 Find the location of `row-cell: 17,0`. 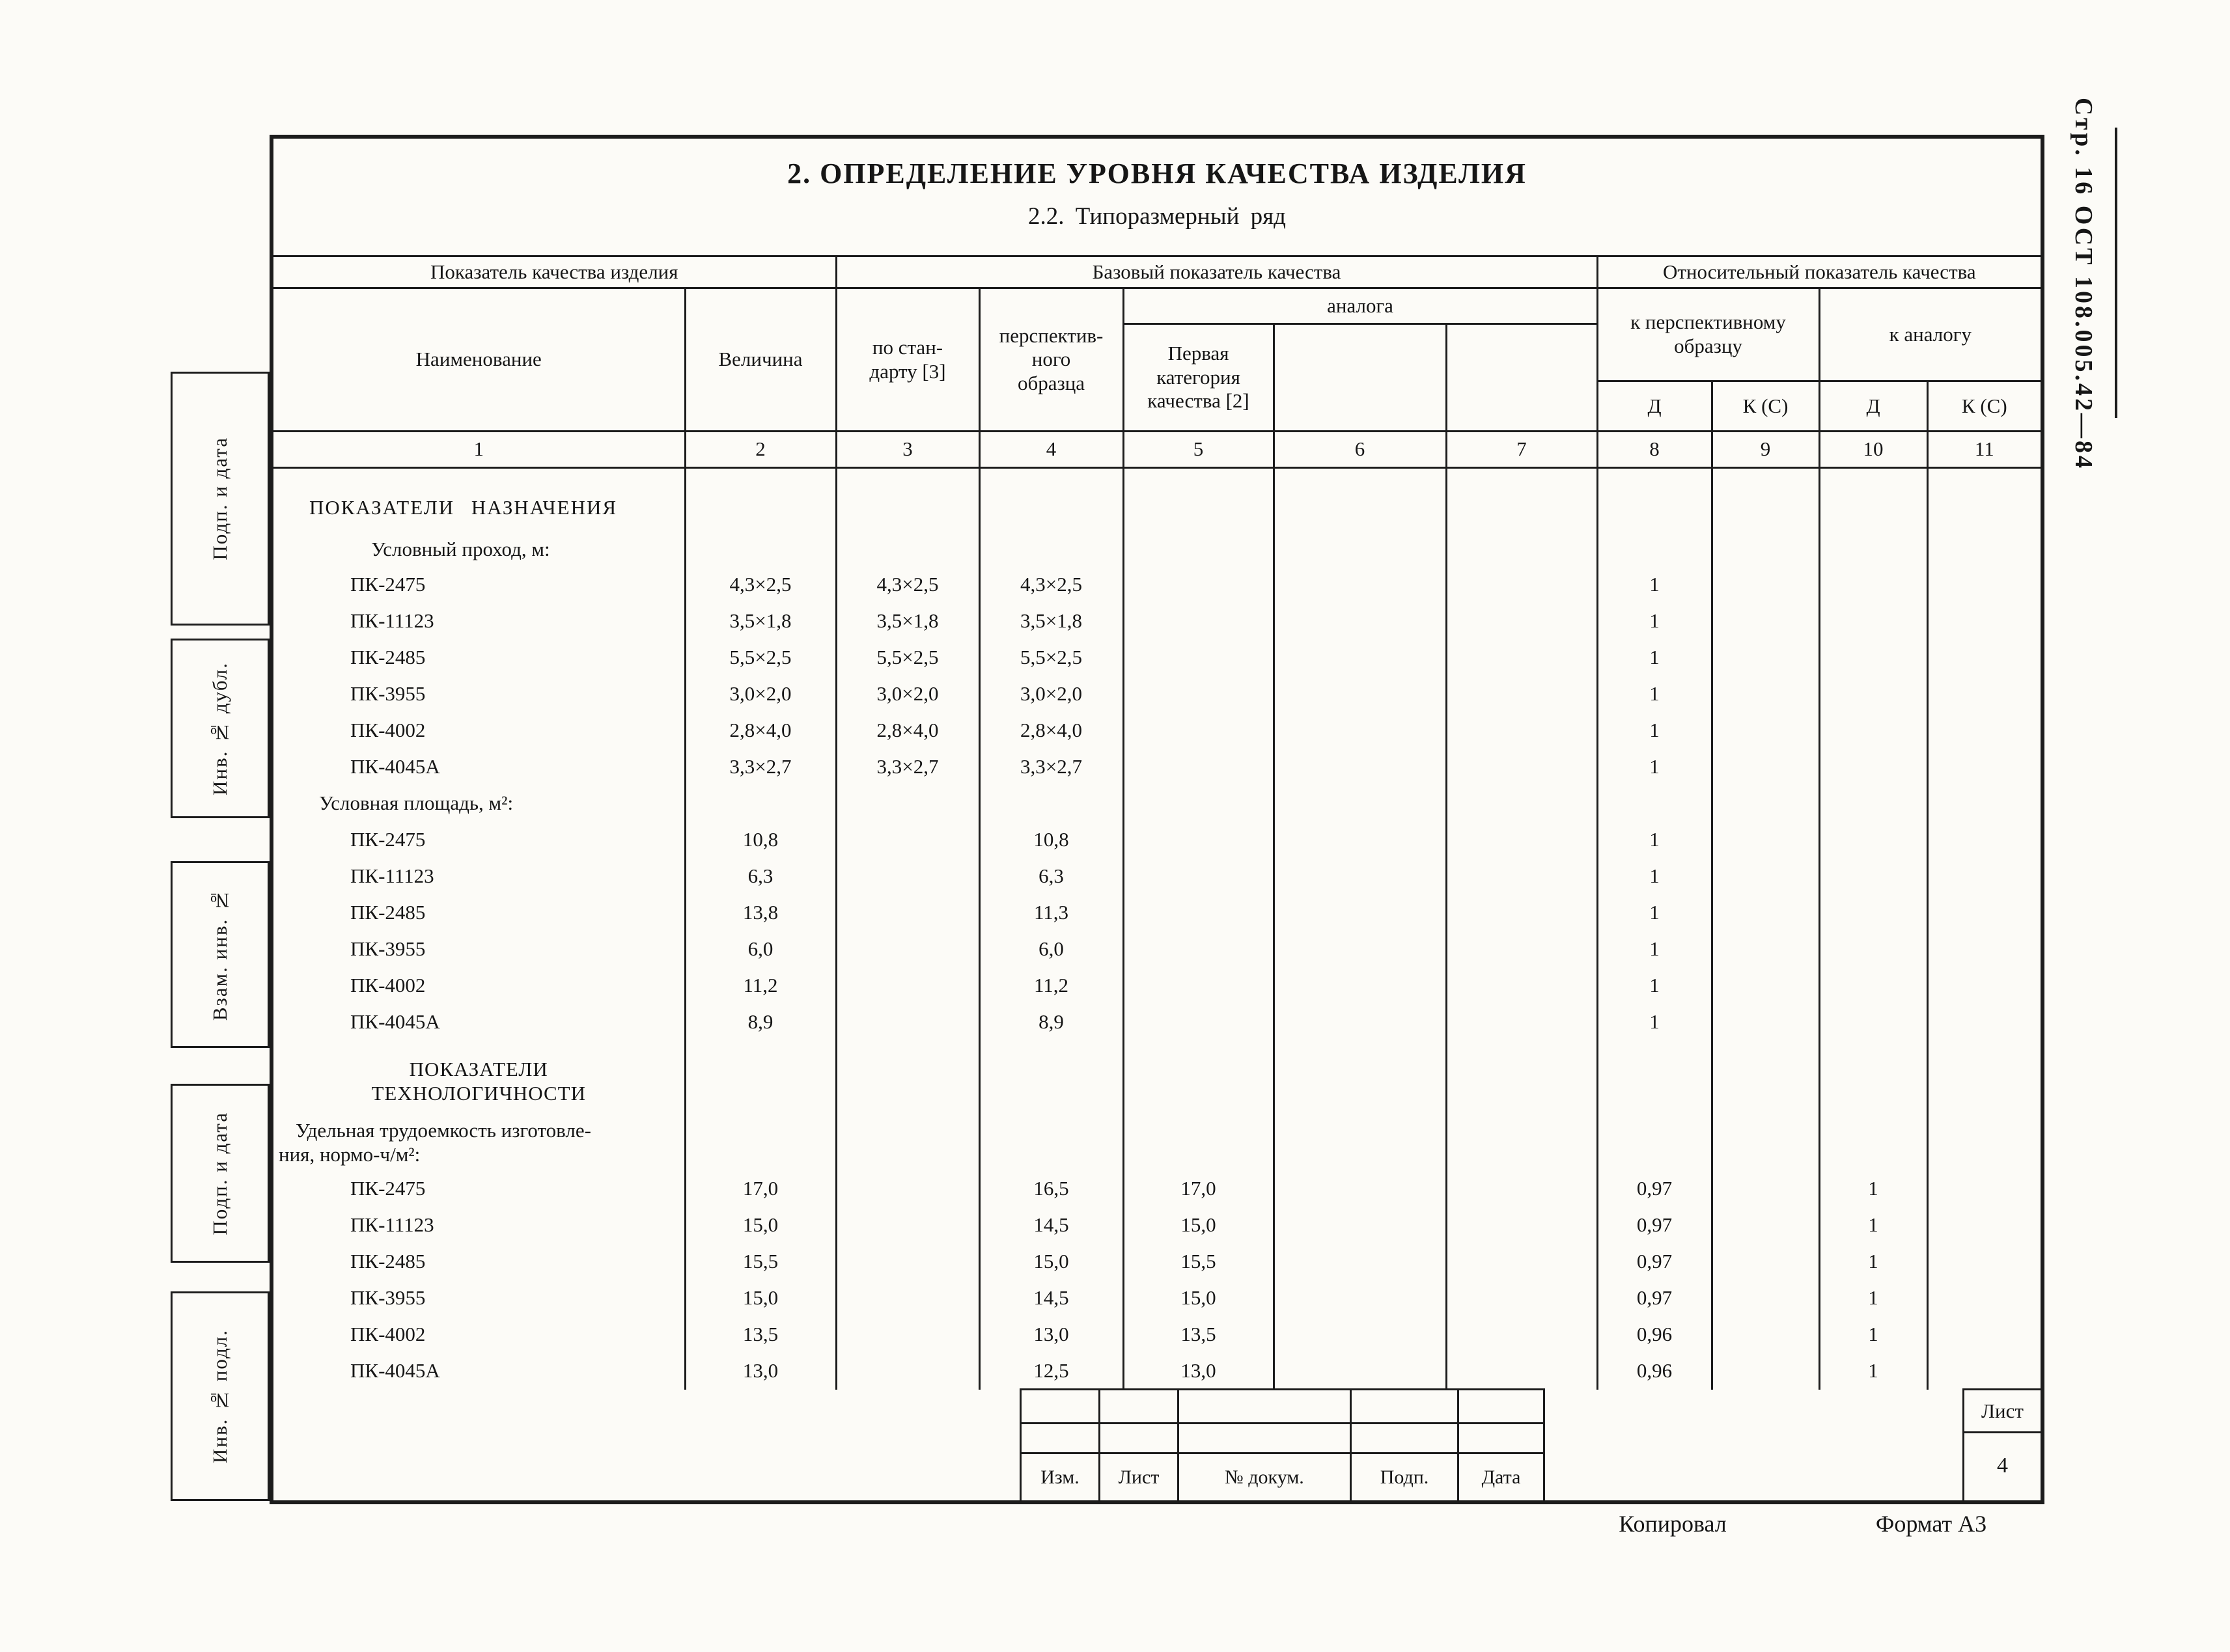

row-cell: 17,0 is located at coordinates (760, 1188).